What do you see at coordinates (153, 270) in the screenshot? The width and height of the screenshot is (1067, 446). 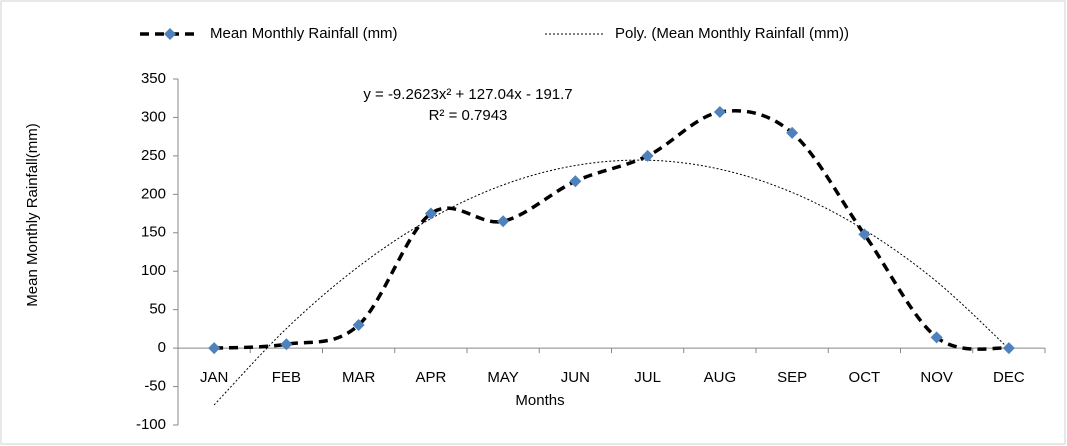 I see `y-tick-label: 100` at bounding box center [153, 270].